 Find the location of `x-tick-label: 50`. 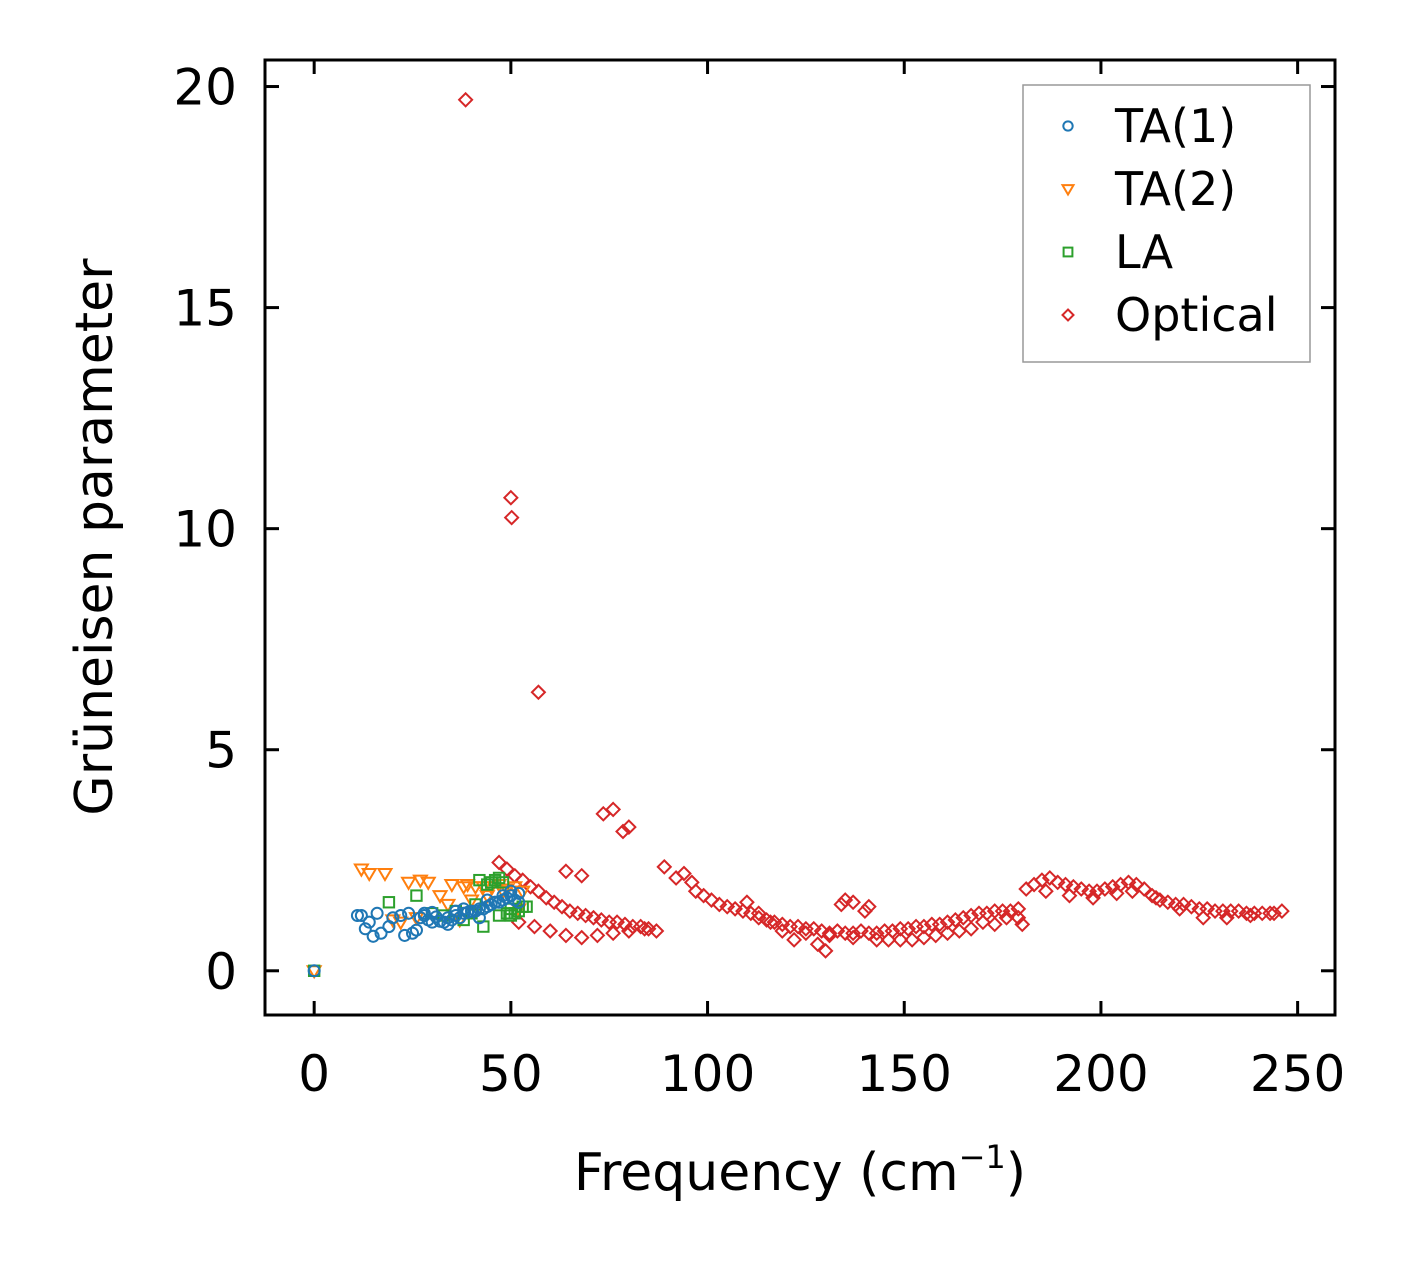

x-tick-label: 50 is located at coordinates (511, 1074).